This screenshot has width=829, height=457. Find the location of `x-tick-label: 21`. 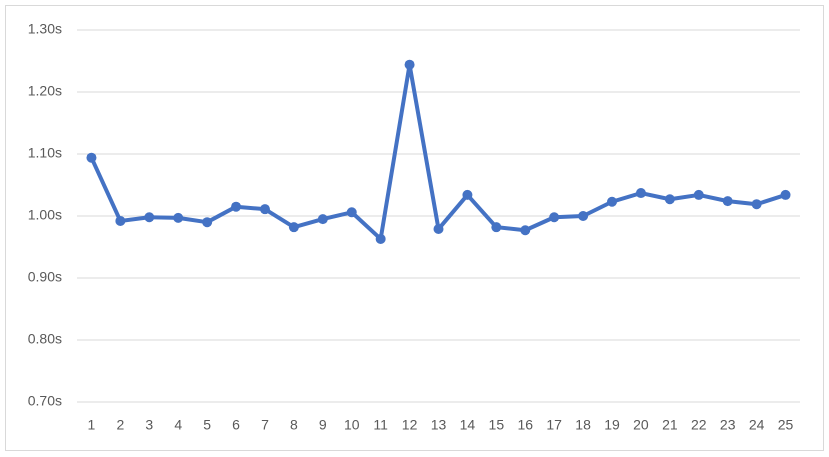

x-tick-label: 21 is located at coordinates (670, 425).